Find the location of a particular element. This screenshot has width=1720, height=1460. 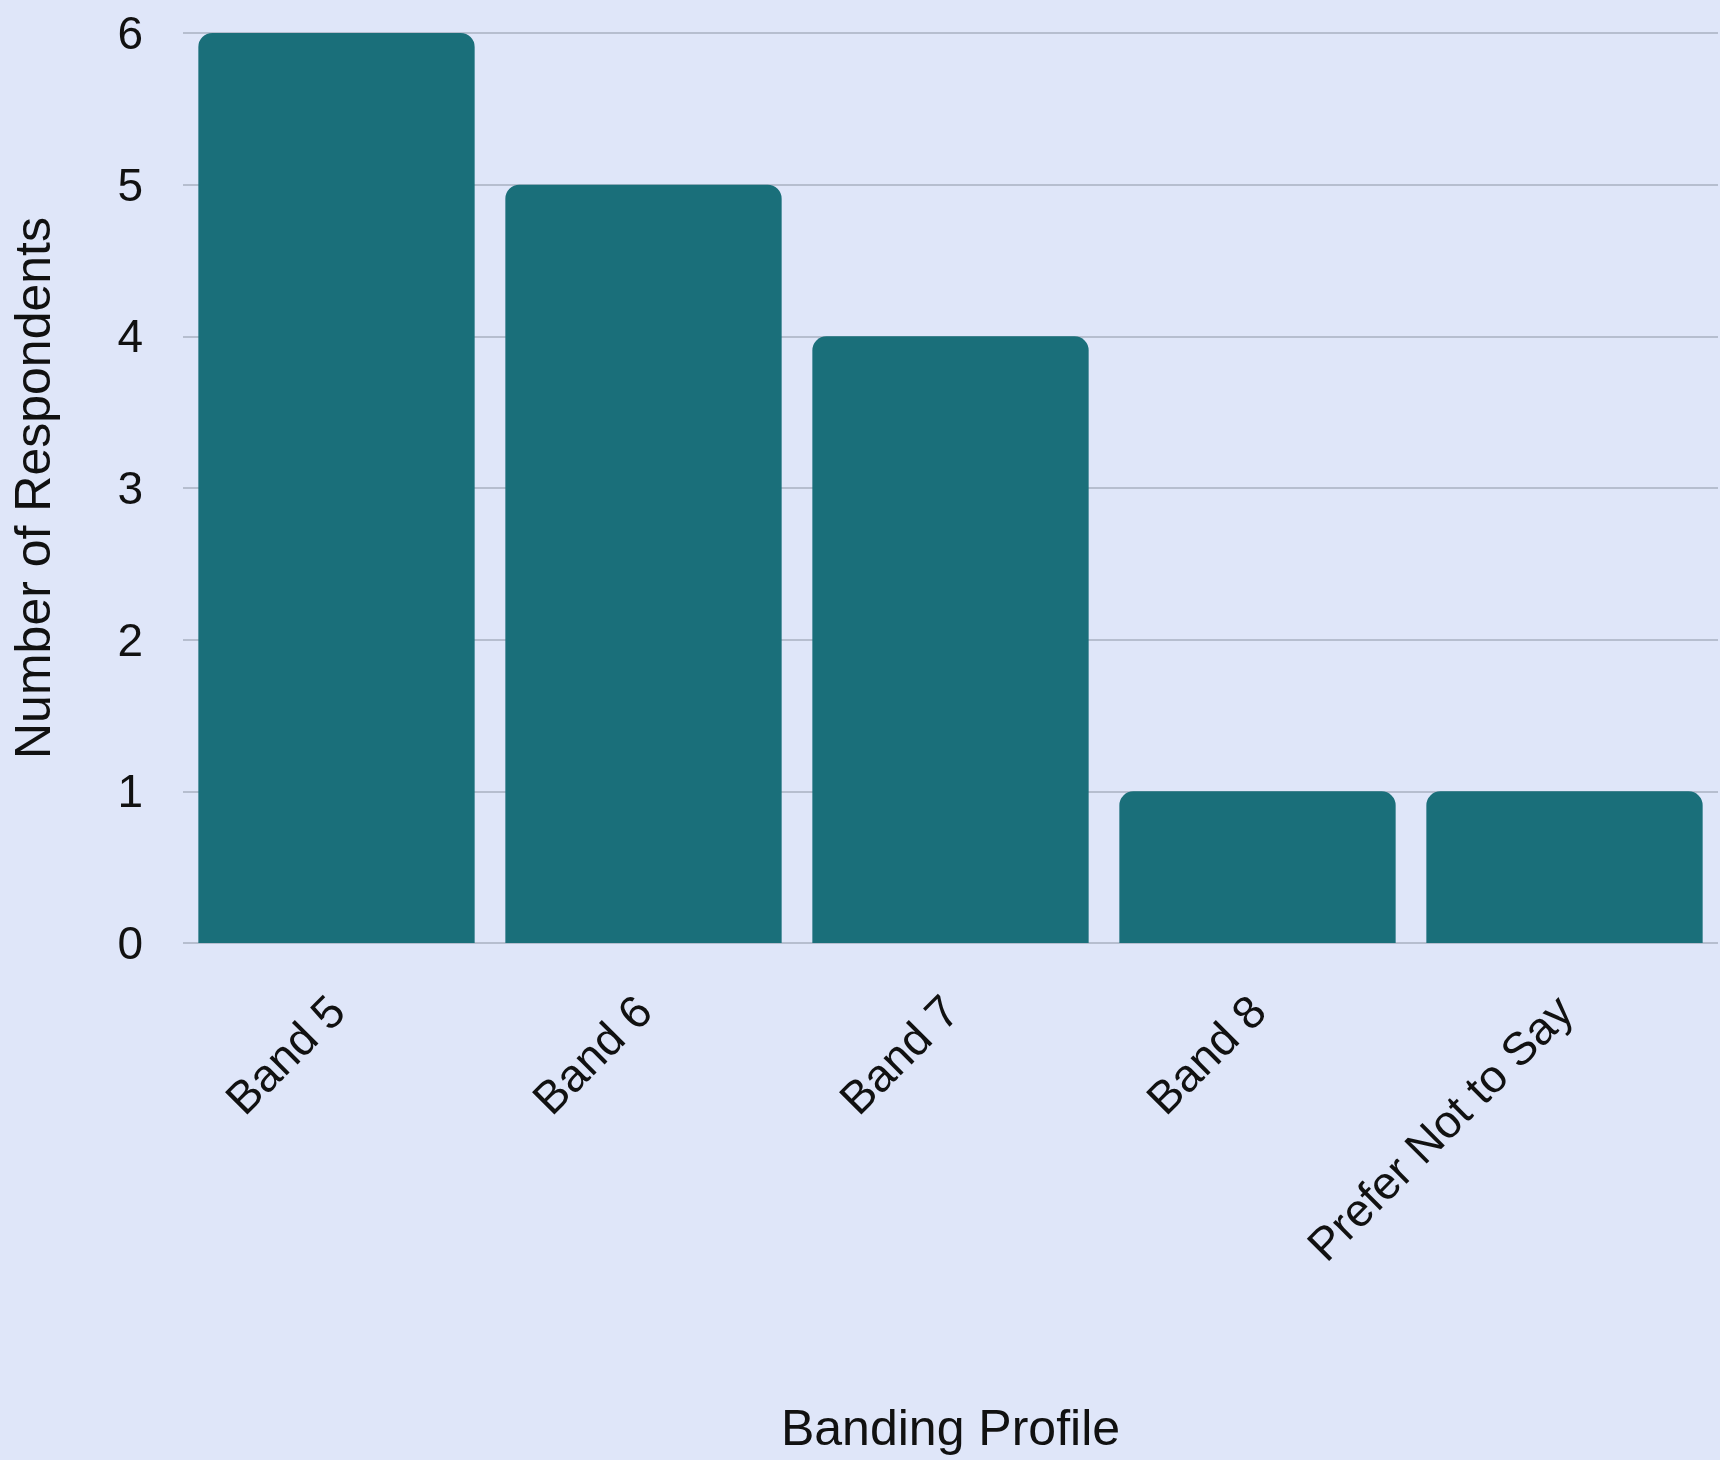

y-axis-title: Number of Respondents is located at coordinates (33, 488).